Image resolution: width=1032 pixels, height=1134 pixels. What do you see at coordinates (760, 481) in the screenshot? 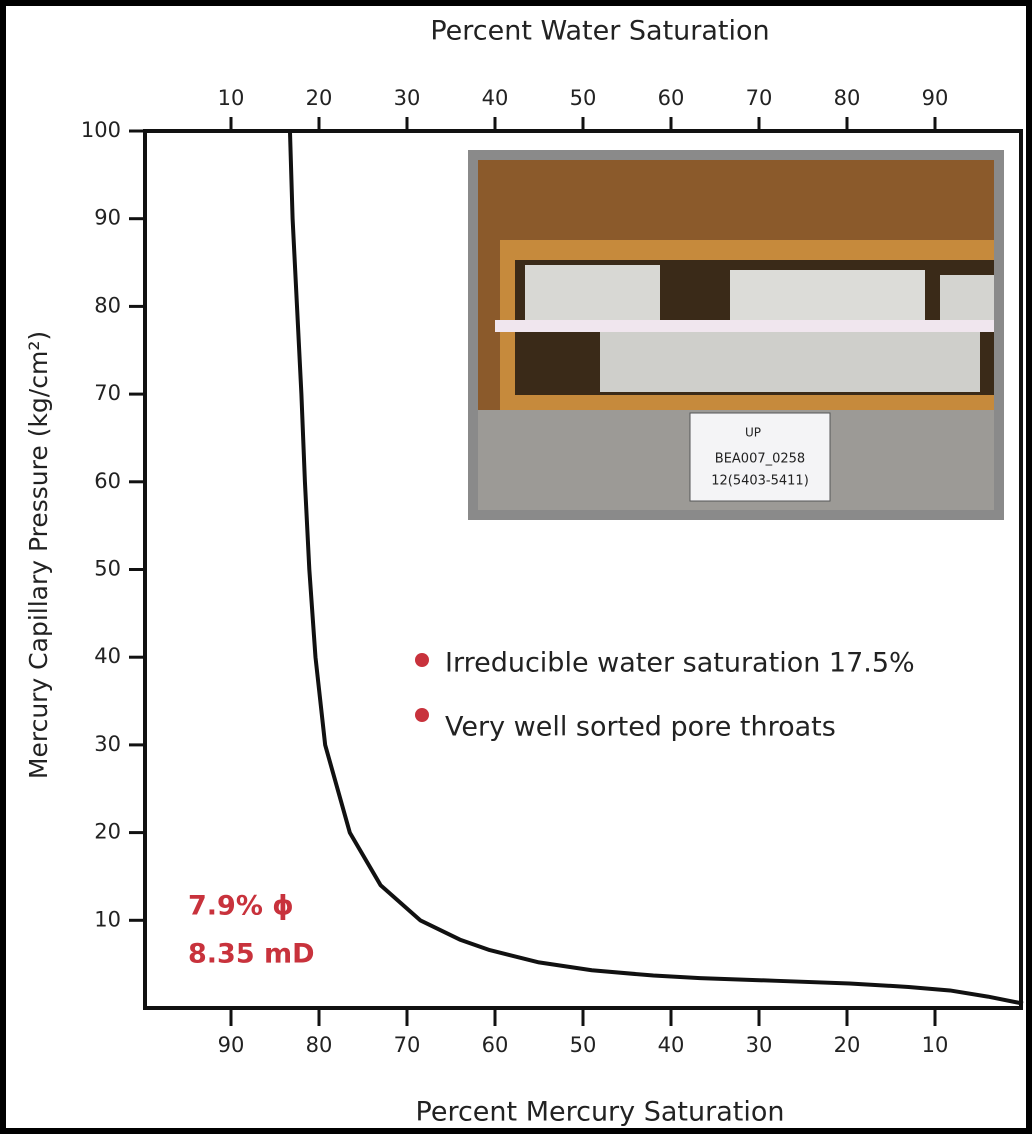
I see `photo-label: 12(5403-5411)` at bounding box center [760, 481].